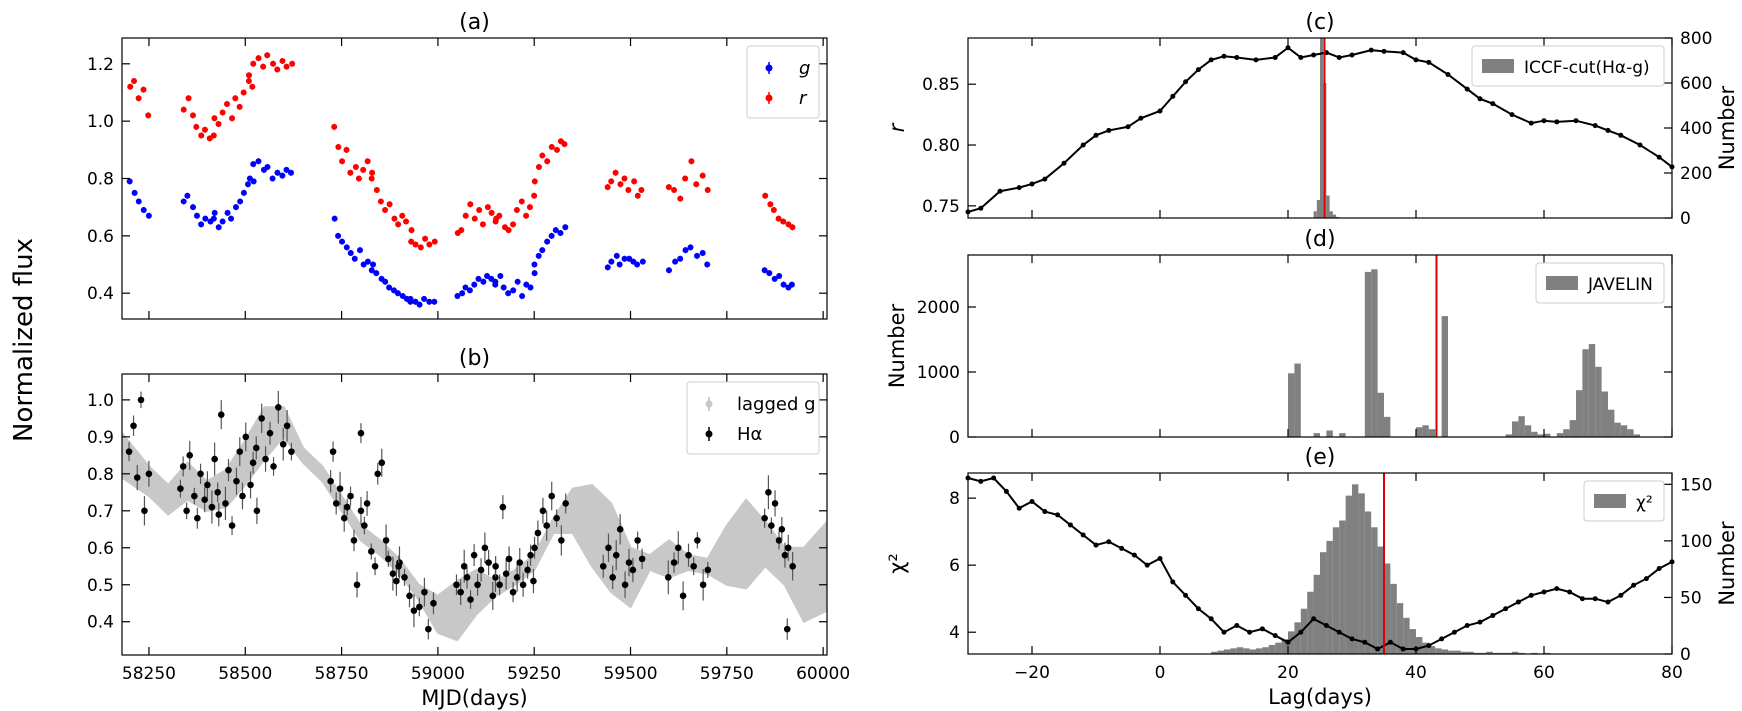  Describe the element at coordinates (709, 404) in the screenshot. I see `legend-marker` at that location.